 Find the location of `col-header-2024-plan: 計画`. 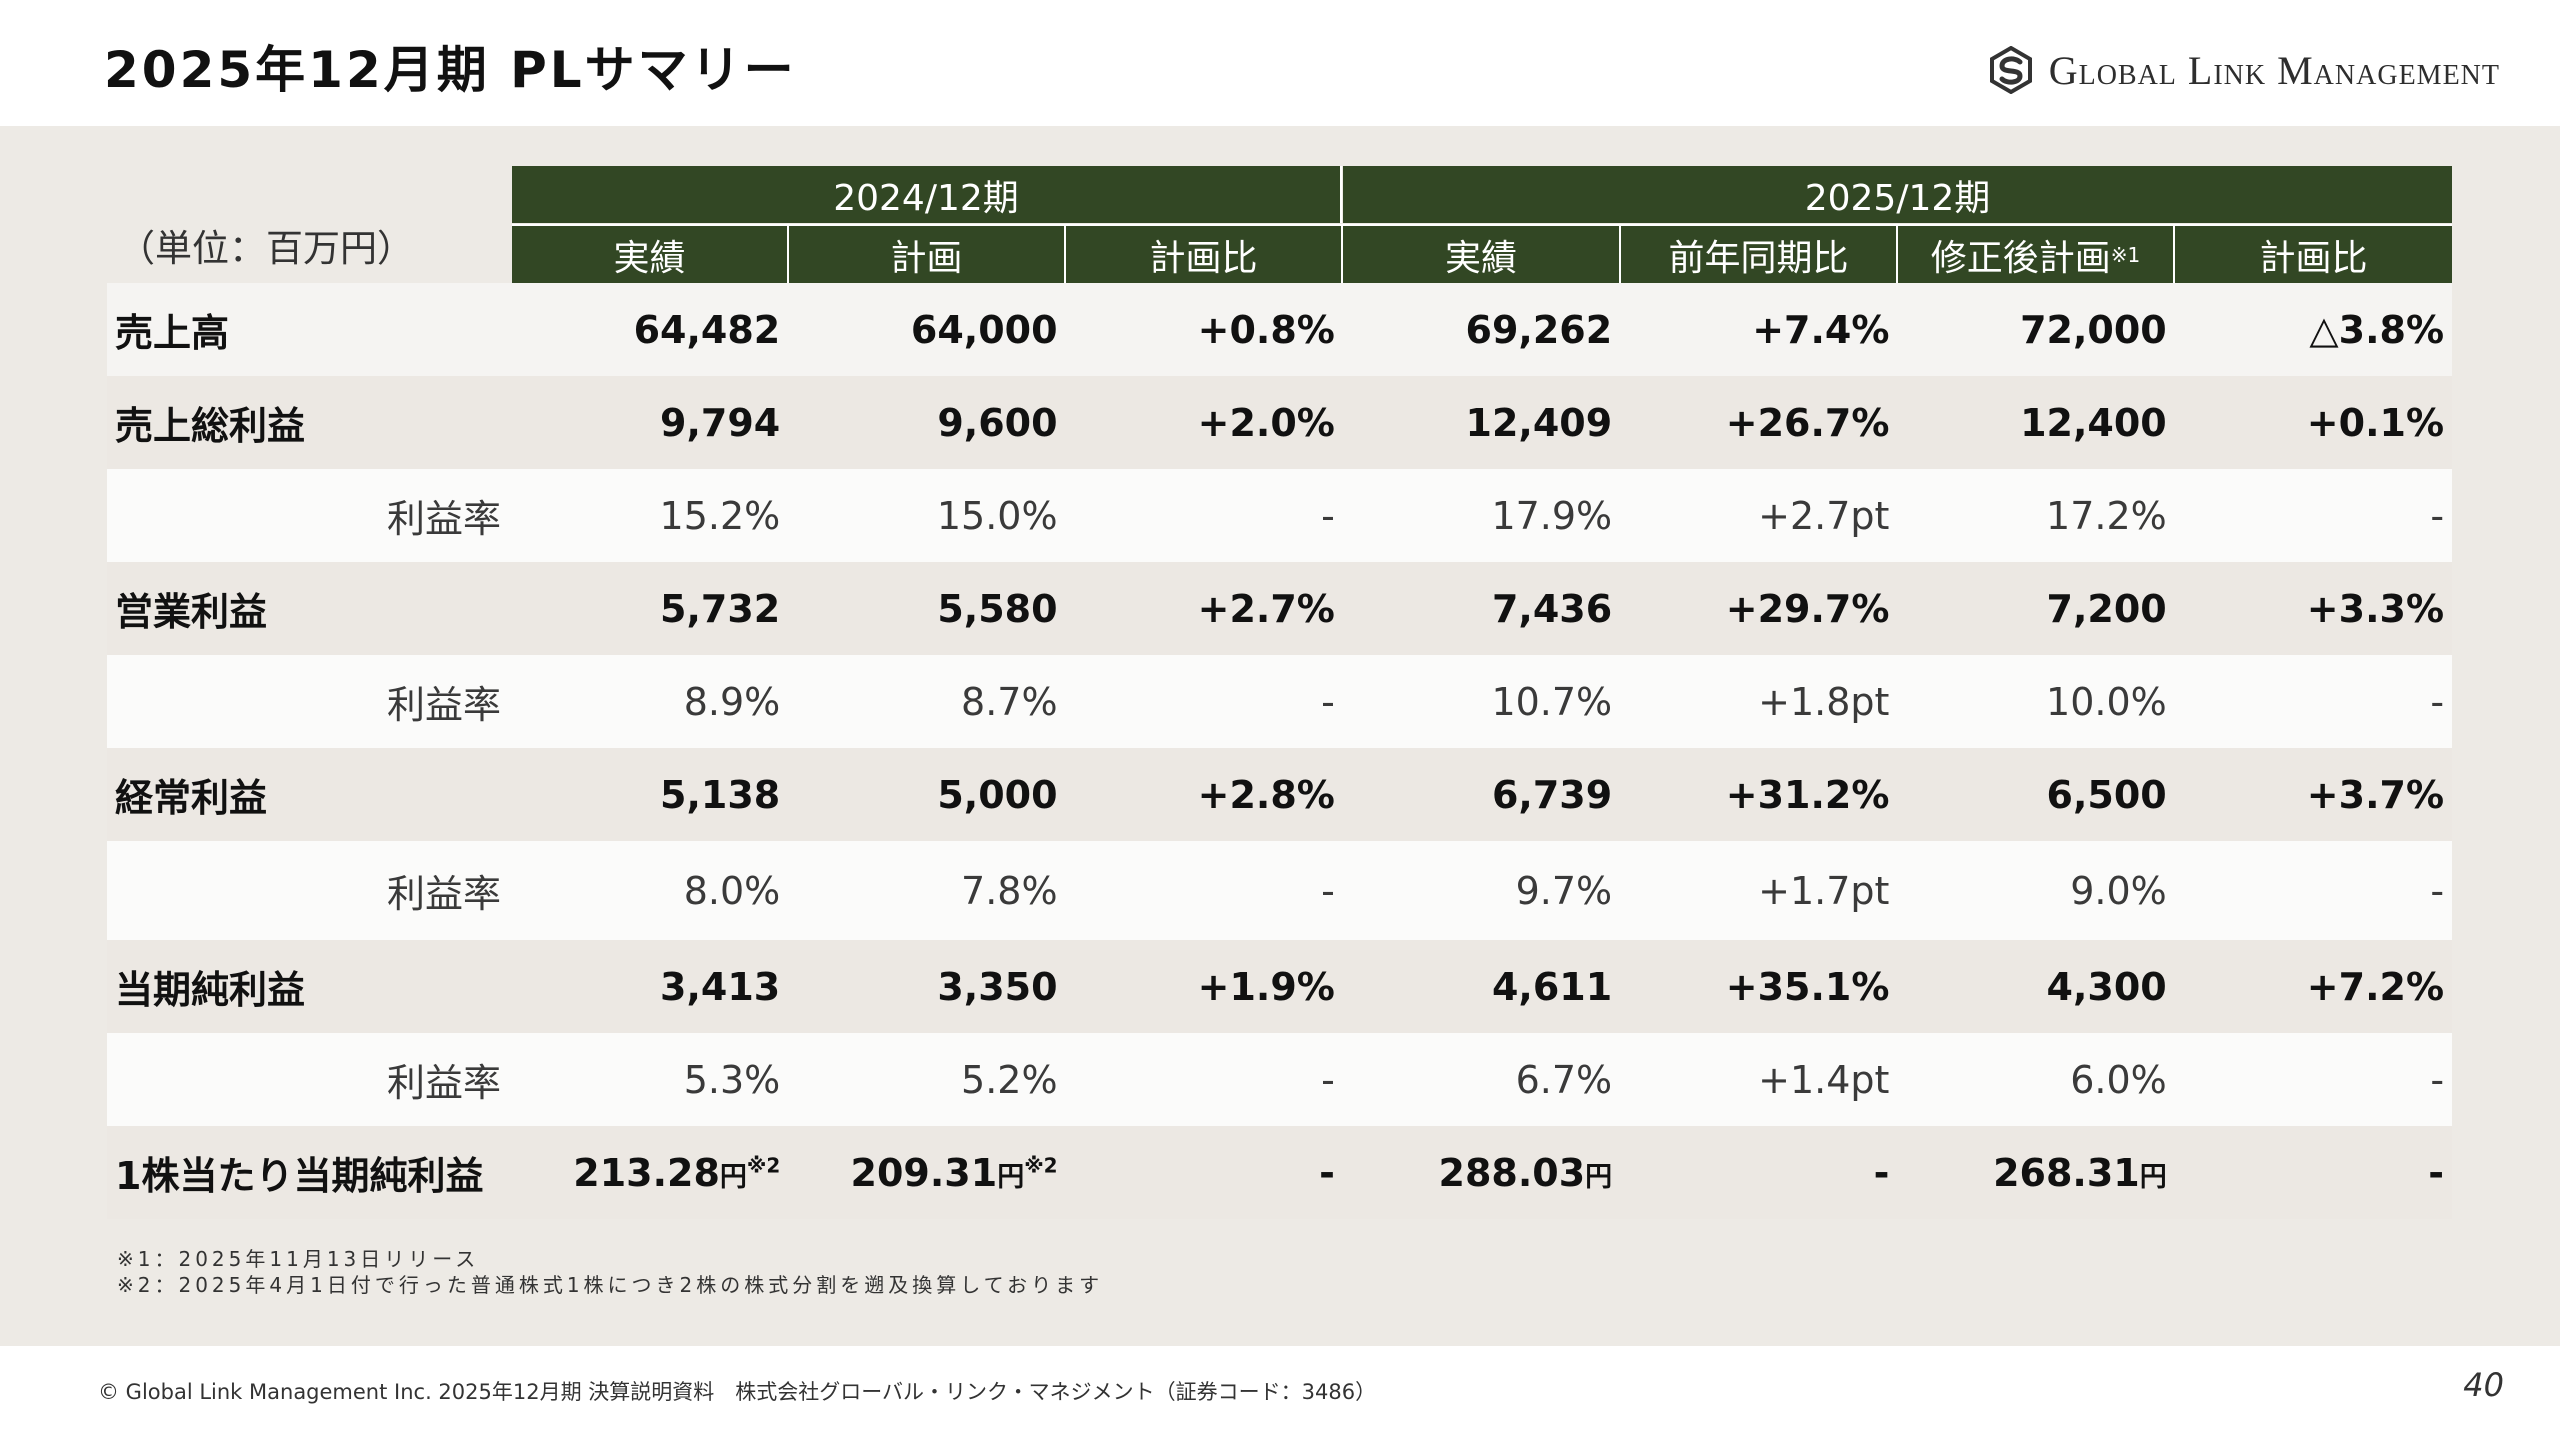

col-header-2024-plan: 計画 is located at coordinates (927, 253).